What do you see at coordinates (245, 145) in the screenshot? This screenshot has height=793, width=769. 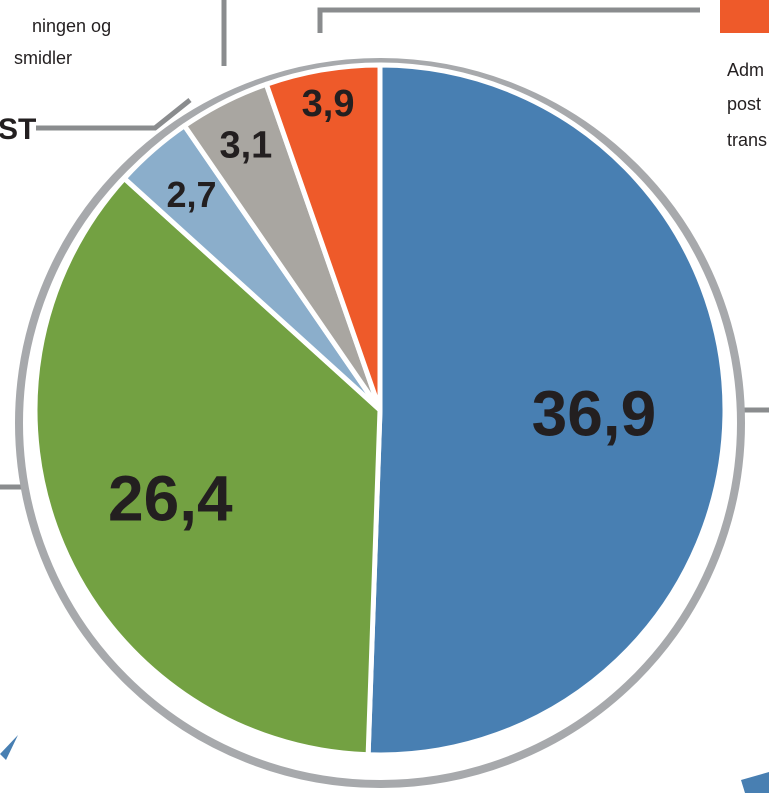 I see `pie-value-label-4: 3,1` at bounding box center [245, 145].